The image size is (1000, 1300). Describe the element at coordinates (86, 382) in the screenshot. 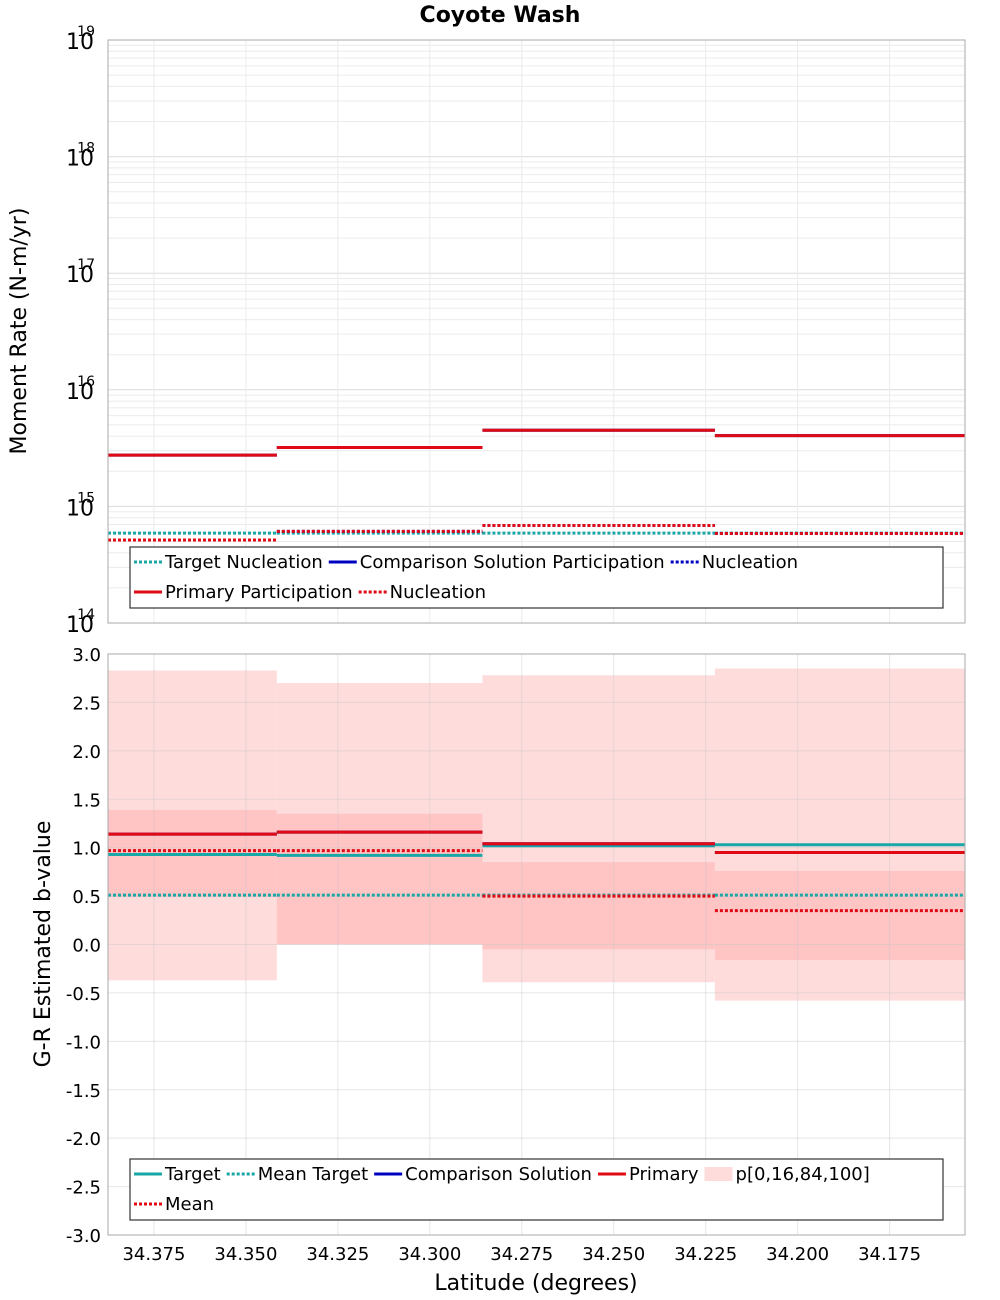

I see `y-tick-exponent: 16` at that location.